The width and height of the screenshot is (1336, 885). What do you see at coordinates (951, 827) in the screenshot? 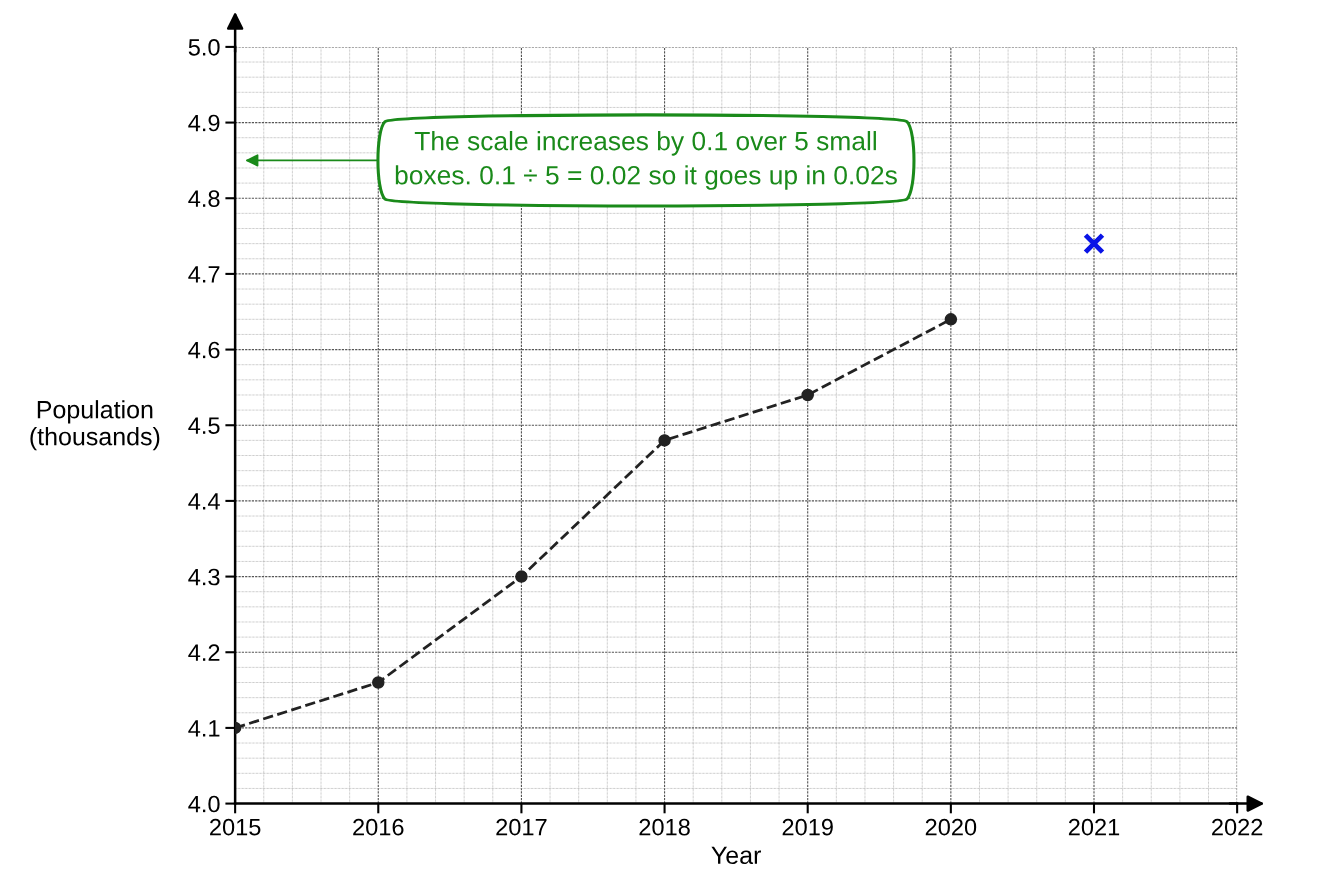
I see `x-tick-label: 2020` at bounding box center [951, 827].